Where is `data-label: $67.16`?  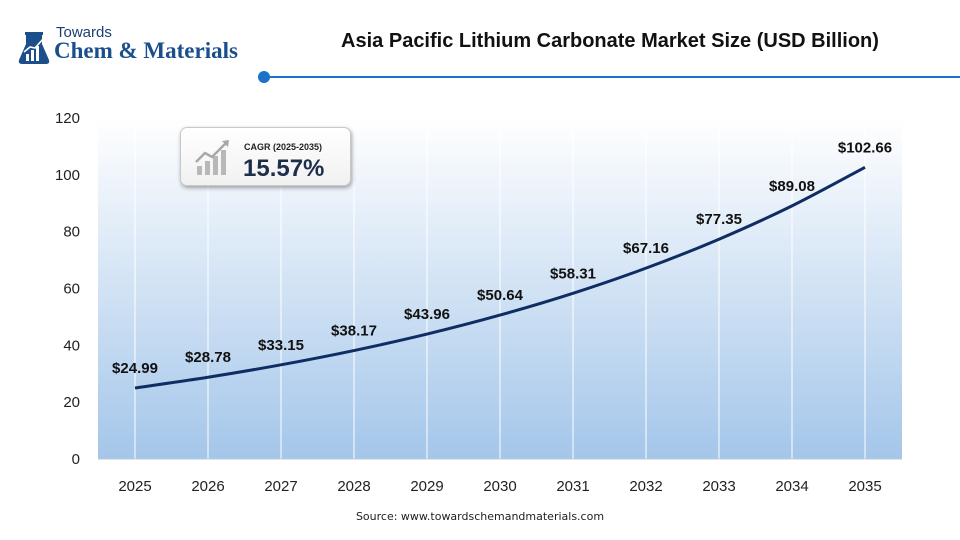
data-label: $67.16 is located at coordinates (646, 248).